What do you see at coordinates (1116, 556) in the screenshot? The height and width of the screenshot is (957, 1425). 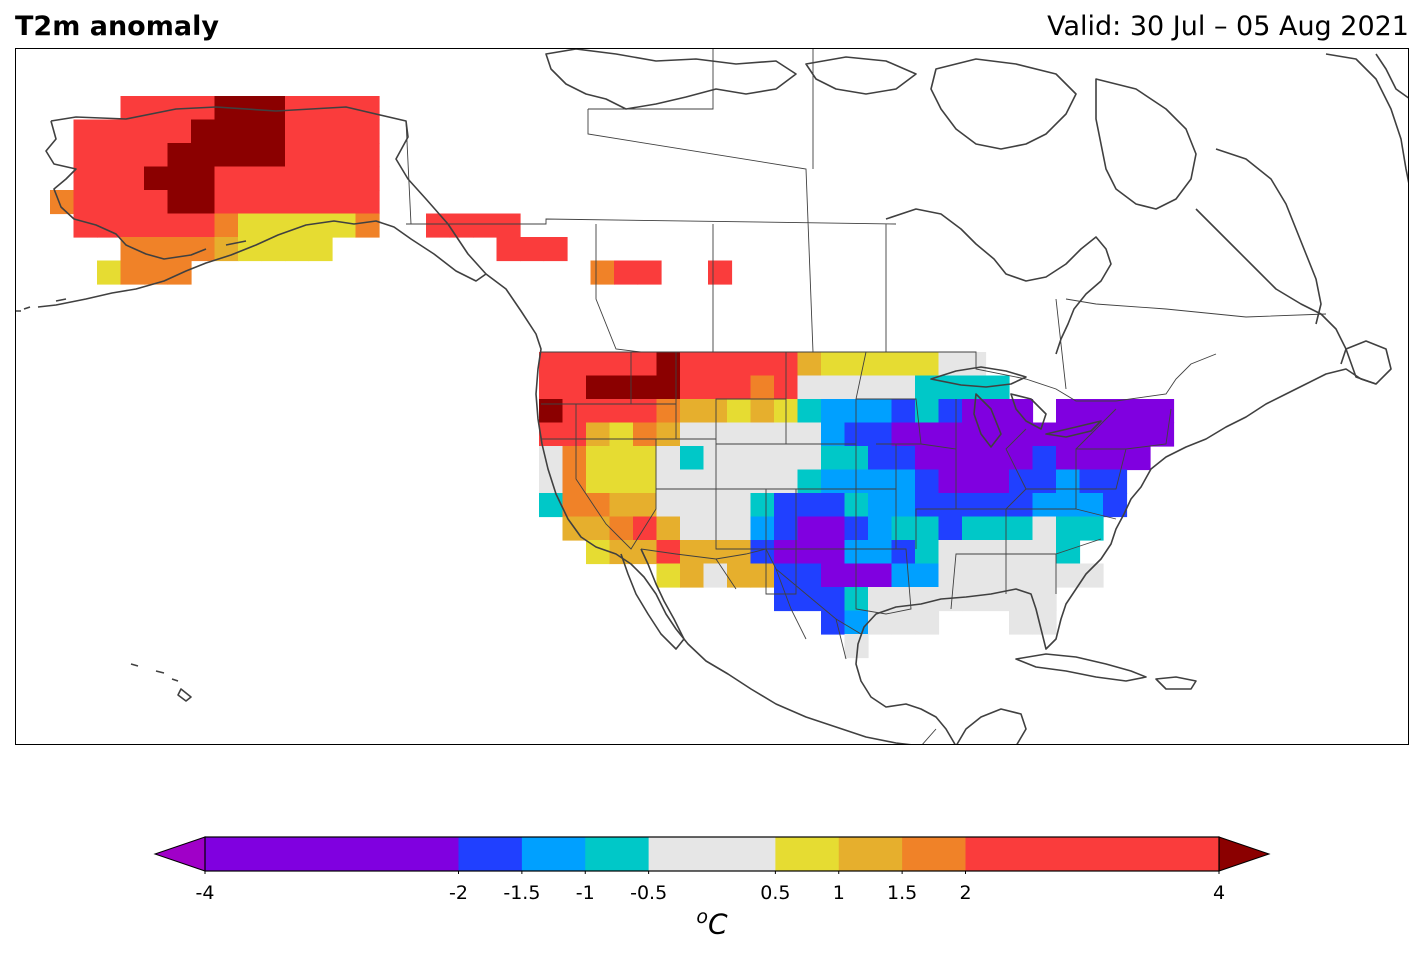 I see `gulf-coast` at bounding box center [1116, 556].